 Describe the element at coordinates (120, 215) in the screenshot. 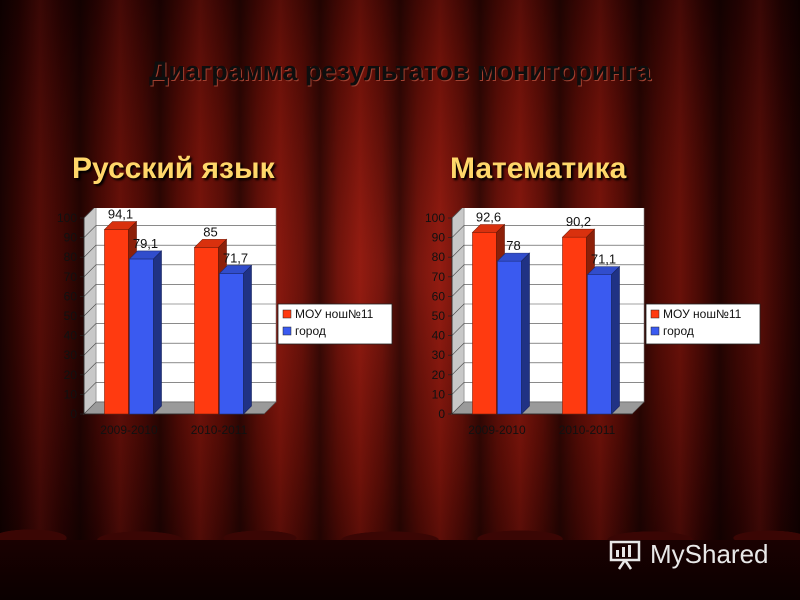

I see `data-label: 94,1` at that location.